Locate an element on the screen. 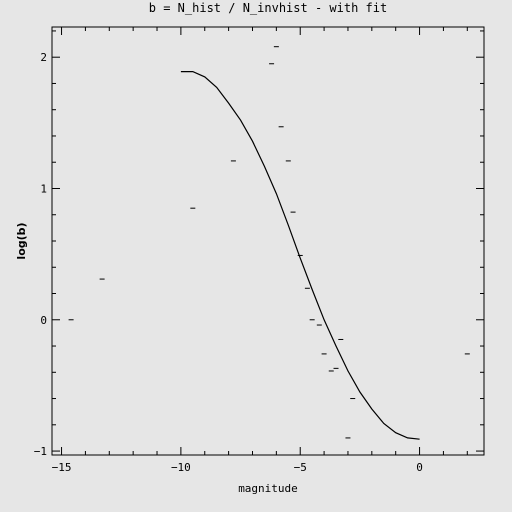  y-tick-label: 1 is located at coordinates (43, 188).